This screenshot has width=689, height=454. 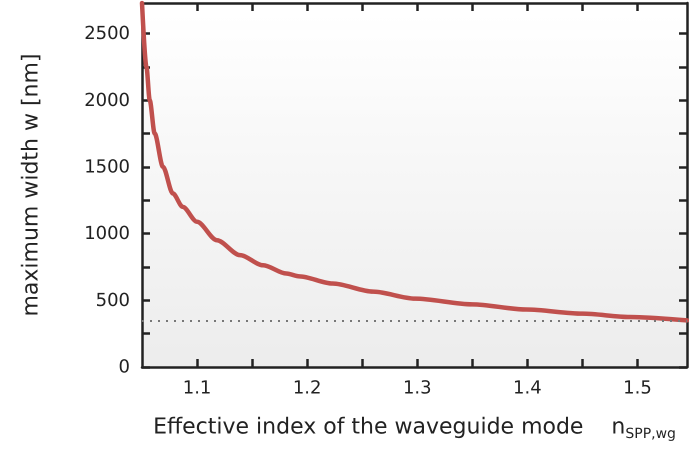 What do you see at coordinates (307, 388) in the screenshot?
I see `x-tick-label: 1.2` at bounding box center [307, 388].